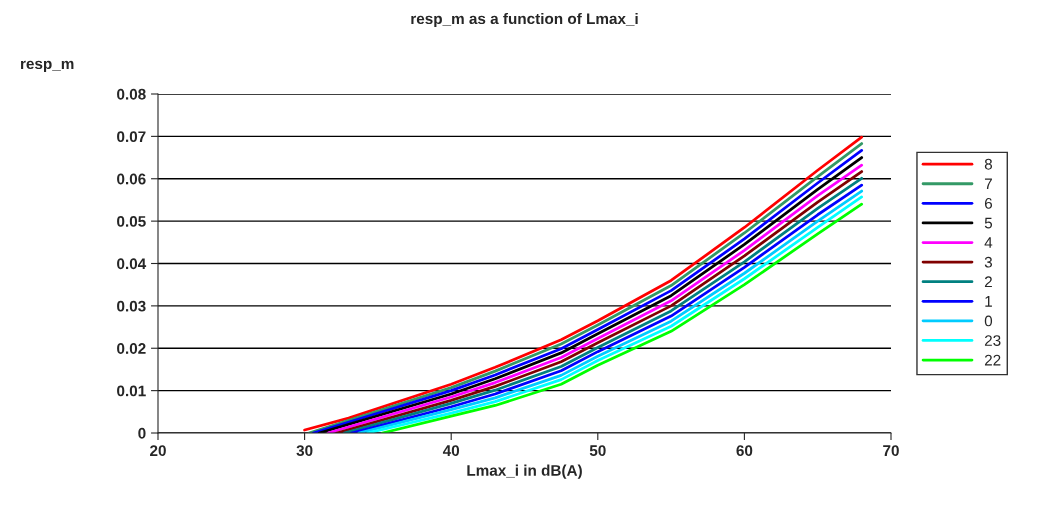 The height and width of the screenshot is (520, 1042). Describe the element at coordinates (597, 451) in the screenshot. I see `x-tick-label: 50` at that location.